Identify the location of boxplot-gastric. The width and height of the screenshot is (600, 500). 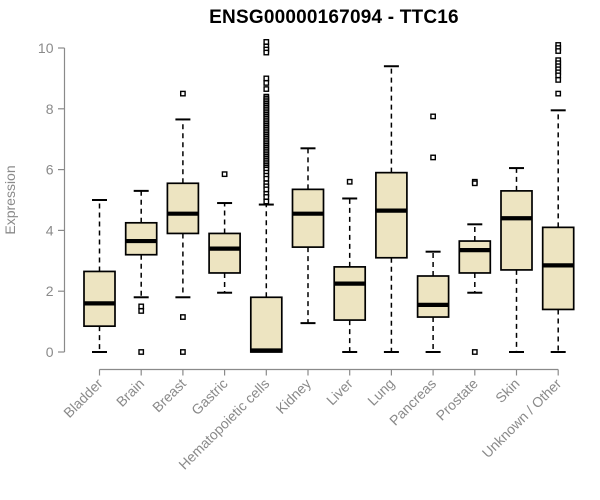
(224, 232).